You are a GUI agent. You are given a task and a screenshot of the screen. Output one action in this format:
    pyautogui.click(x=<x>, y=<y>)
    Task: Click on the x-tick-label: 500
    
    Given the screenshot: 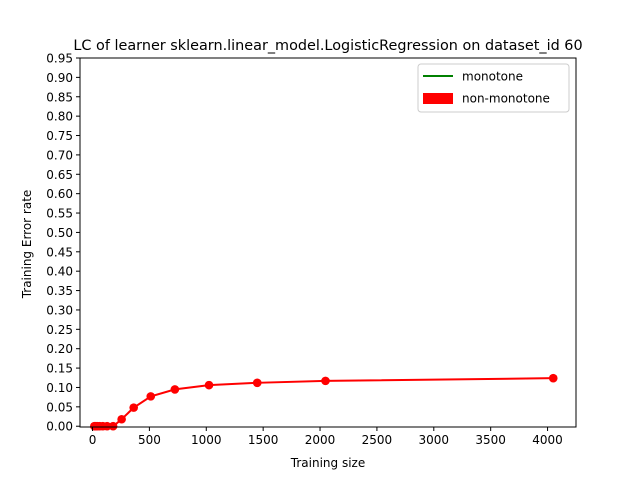 What is the action you would take?
    pyautogui.click(x=149, y=440)
    